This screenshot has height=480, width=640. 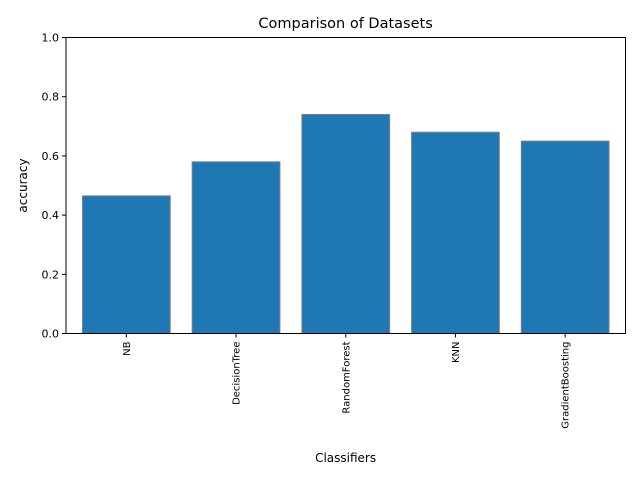 What do you see at coordinates (345, 458) in the screenshot?
I see `x-axis-label: Classifiers` at bounding box center [345, 458].